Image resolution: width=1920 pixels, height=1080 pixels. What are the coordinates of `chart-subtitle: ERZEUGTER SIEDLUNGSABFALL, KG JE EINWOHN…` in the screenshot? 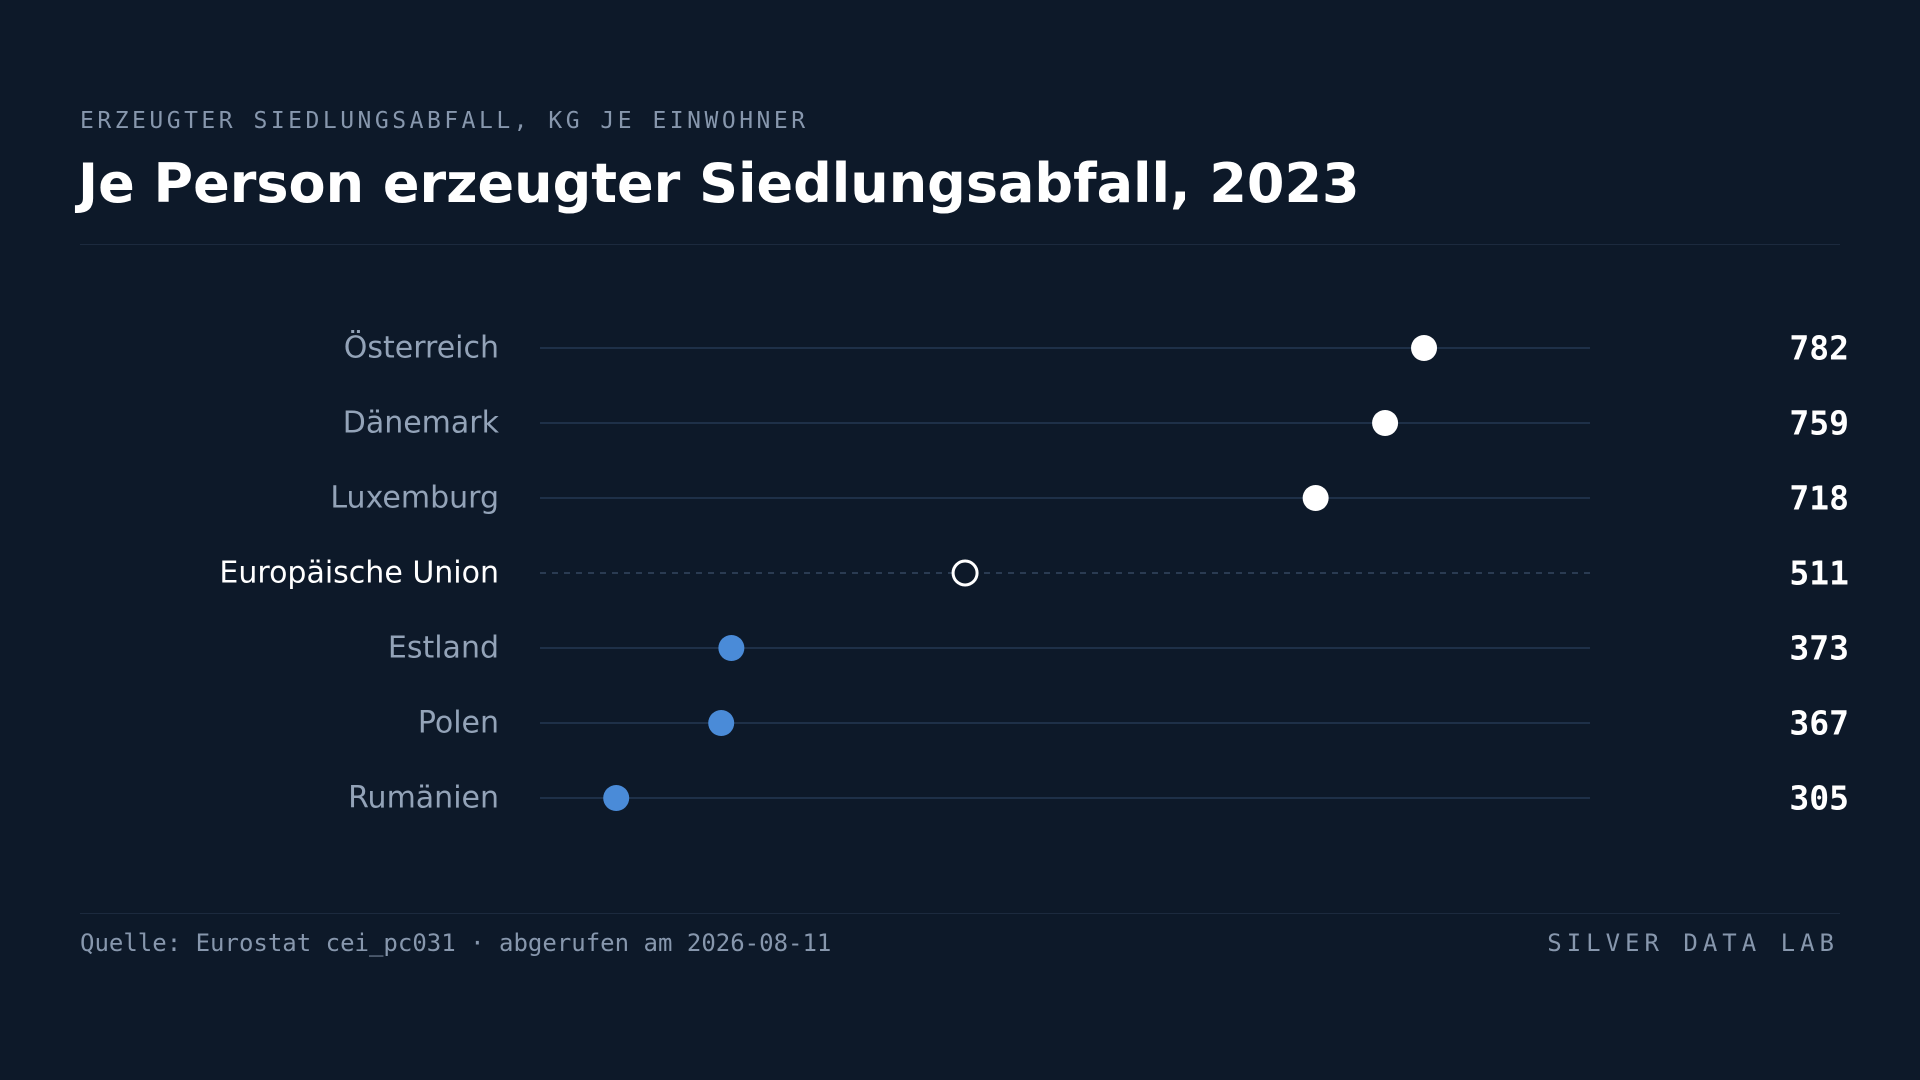 It's located at (444, 121).